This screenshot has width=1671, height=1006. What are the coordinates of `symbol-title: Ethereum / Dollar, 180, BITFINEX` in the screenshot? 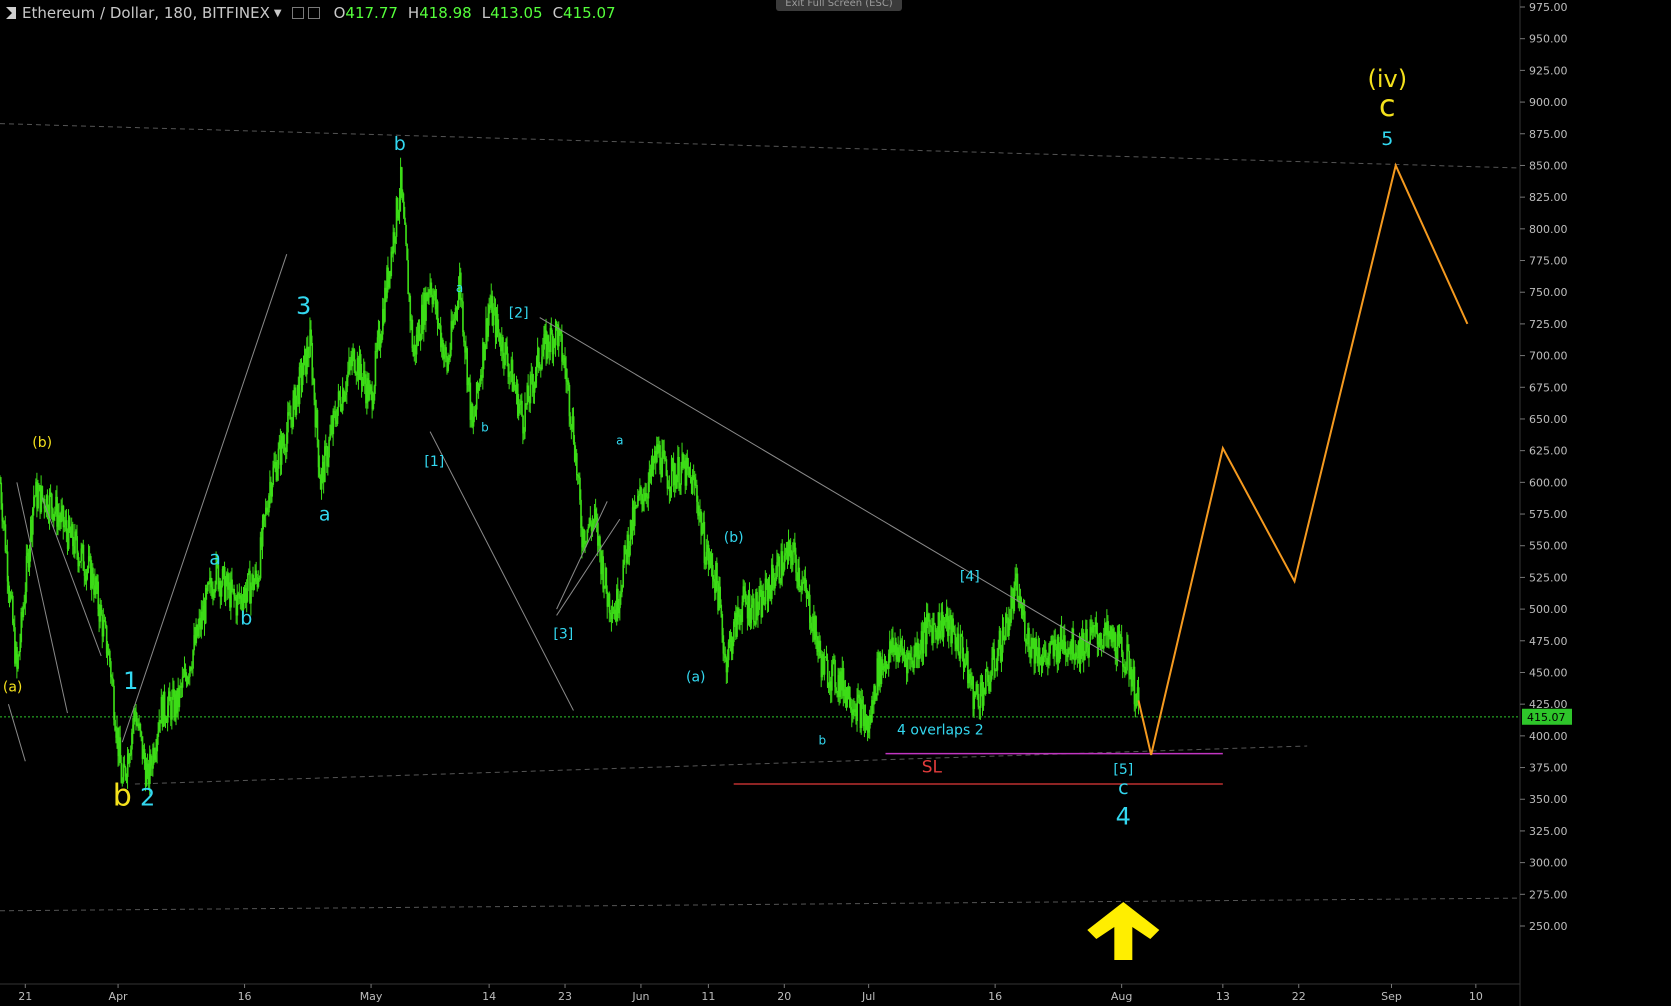 It's located at (146, 13).